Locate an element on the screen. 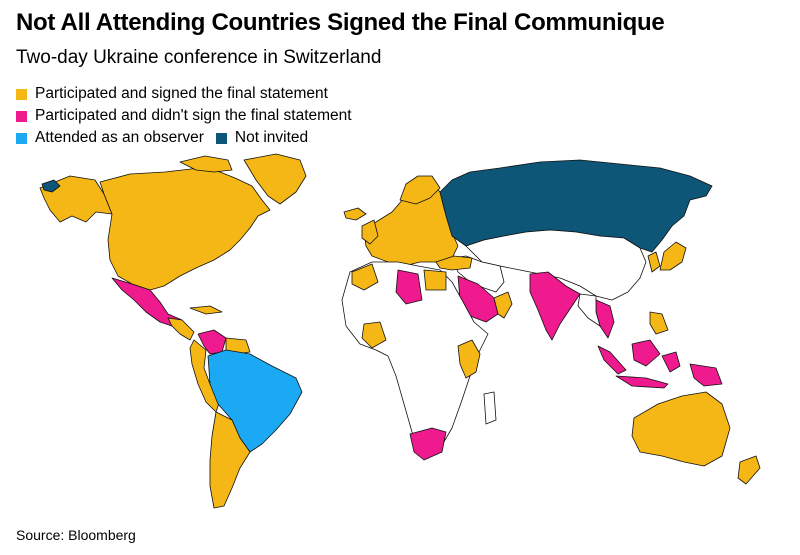 The height and width of the screenshot is (555, 800). region-turkey is located at coordinates (454, 263).